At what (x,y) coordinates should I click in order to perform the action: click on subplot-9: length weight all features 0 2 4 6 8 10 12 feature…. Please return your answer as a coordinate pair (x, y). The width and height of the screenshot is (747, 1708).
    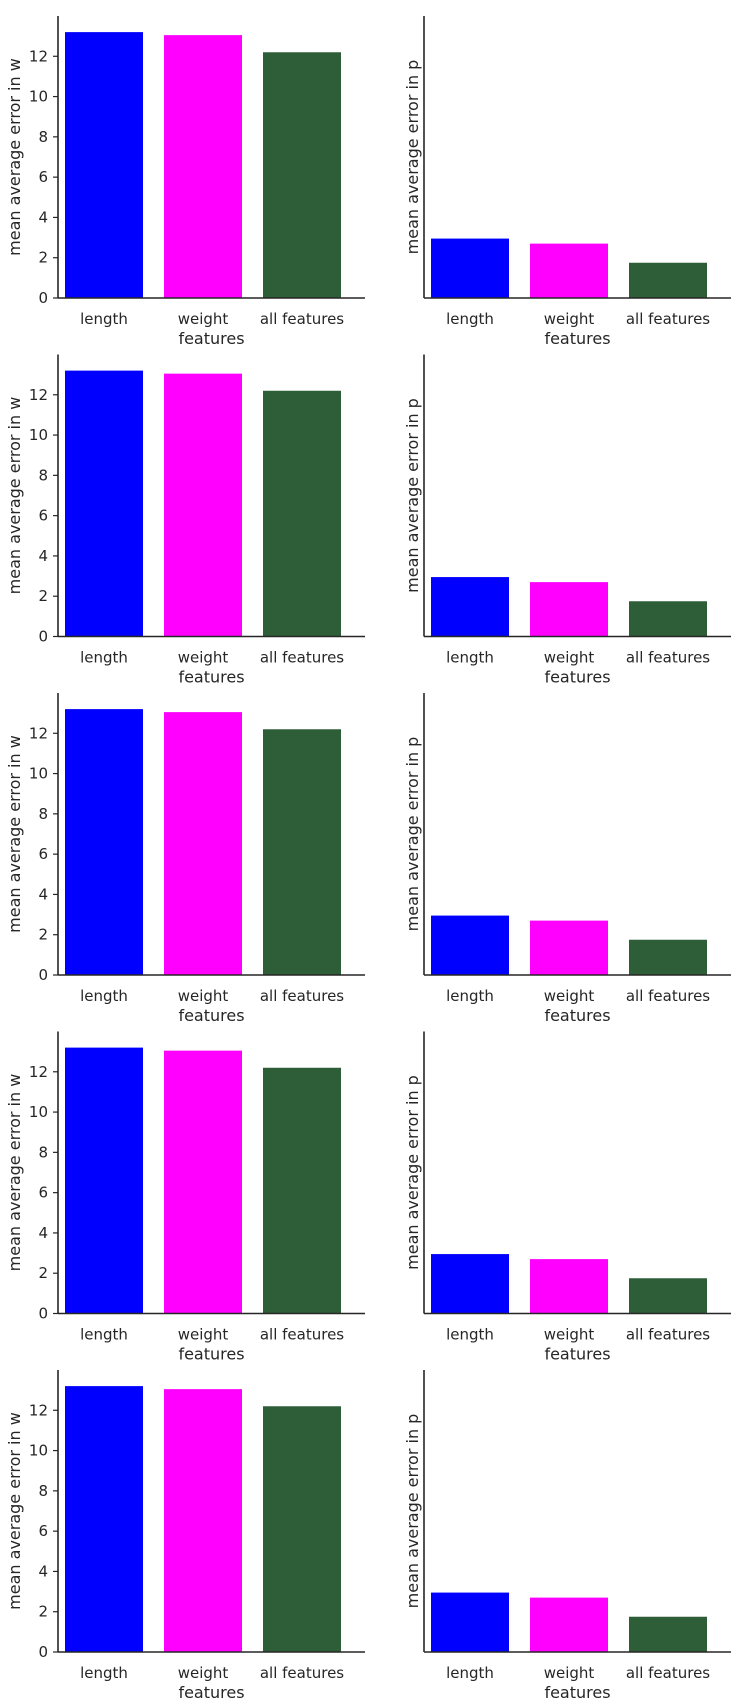
    Looking at the image, I should click on (185, 1536).